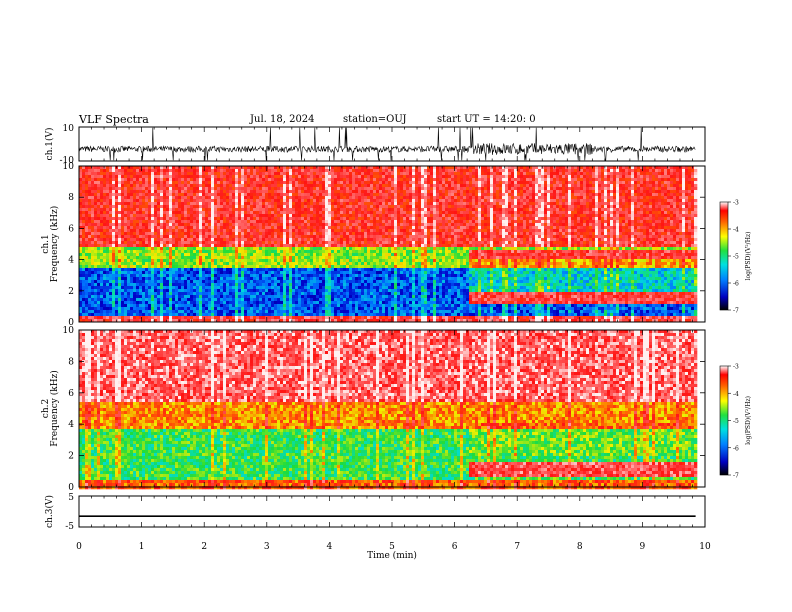 The image size is (792, 612). What do you see at coordinates (46, 243) in the screenshot?
I see `ch1-spectrogram-channel-label: ch.1` at bounding box center [46, 243].